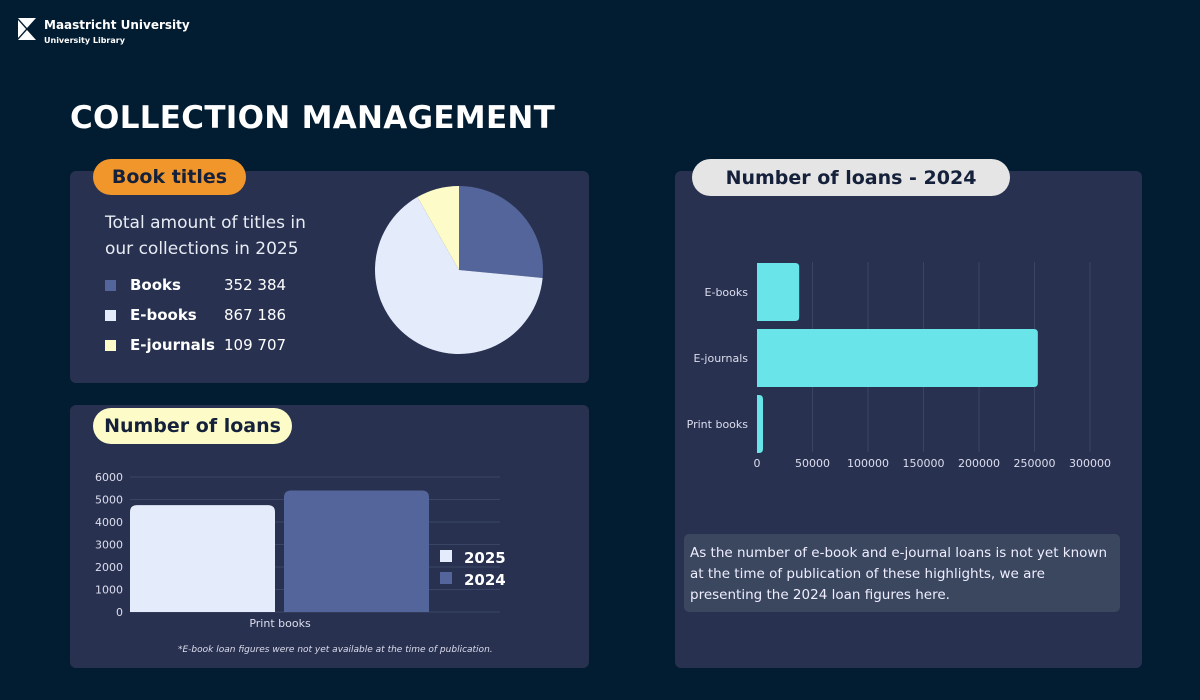  I want to click on pie-slice-books, so click(501, 232).